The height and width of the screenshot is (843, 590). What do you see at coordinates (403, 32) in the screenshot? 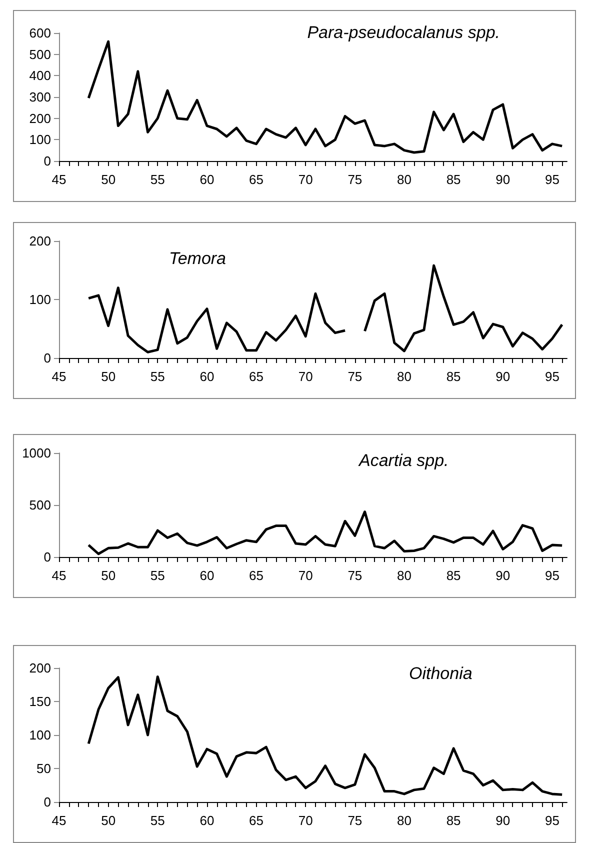
I see `chart-title: Para-pseudocalanus spp.` at bounding box center [403, 32].